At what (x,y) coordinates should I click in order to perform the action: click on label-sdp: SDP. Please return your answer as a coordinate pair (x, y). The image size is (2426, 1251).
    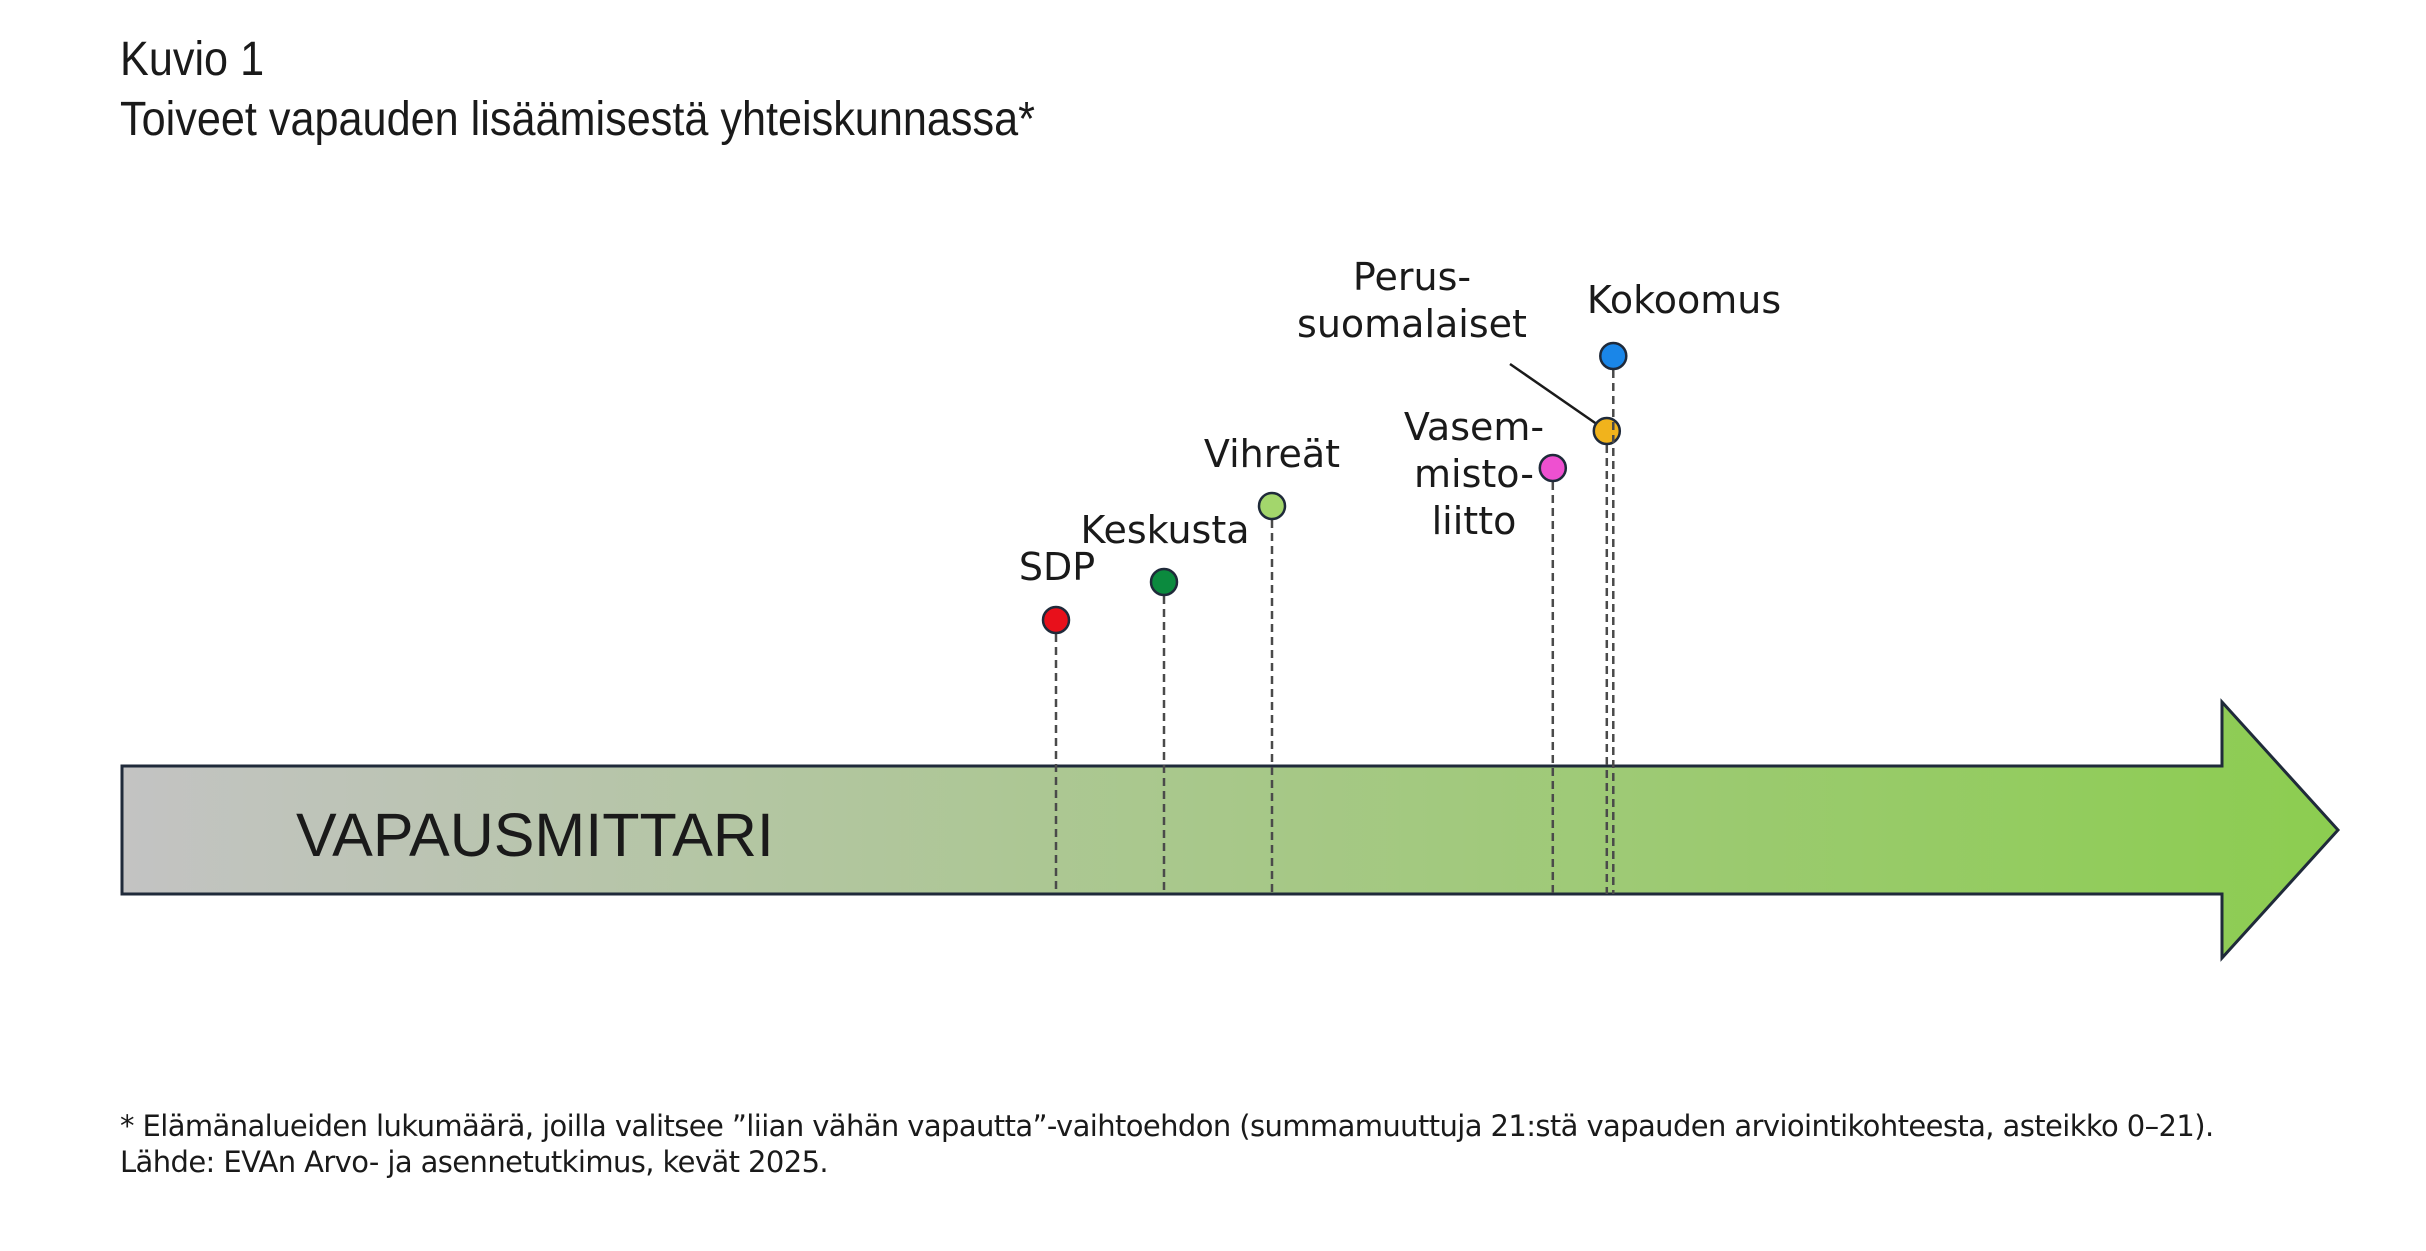
    Looking at the image, I should click on (1057, 567).